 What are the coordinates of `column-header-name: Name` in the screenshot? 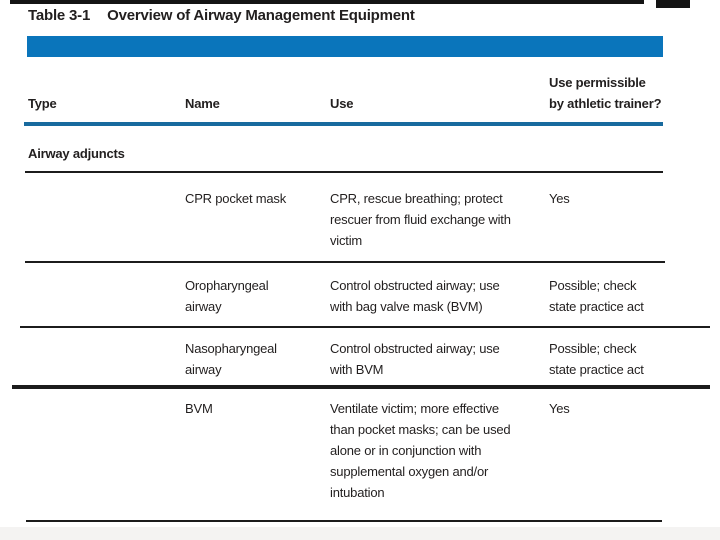 It's located at (202, 103).